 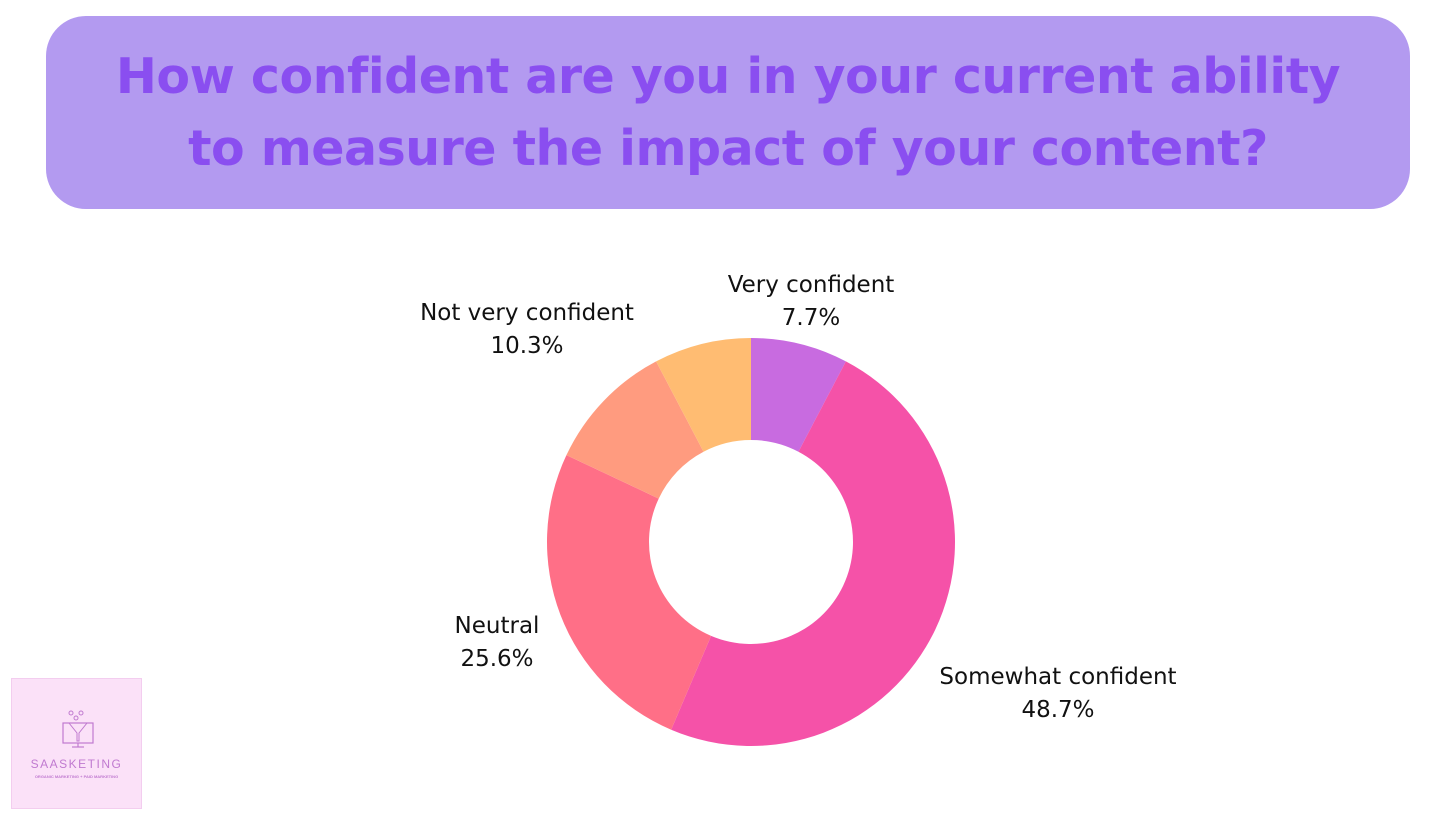 I want to click on slice-neutral, so click(x=629, y=592).